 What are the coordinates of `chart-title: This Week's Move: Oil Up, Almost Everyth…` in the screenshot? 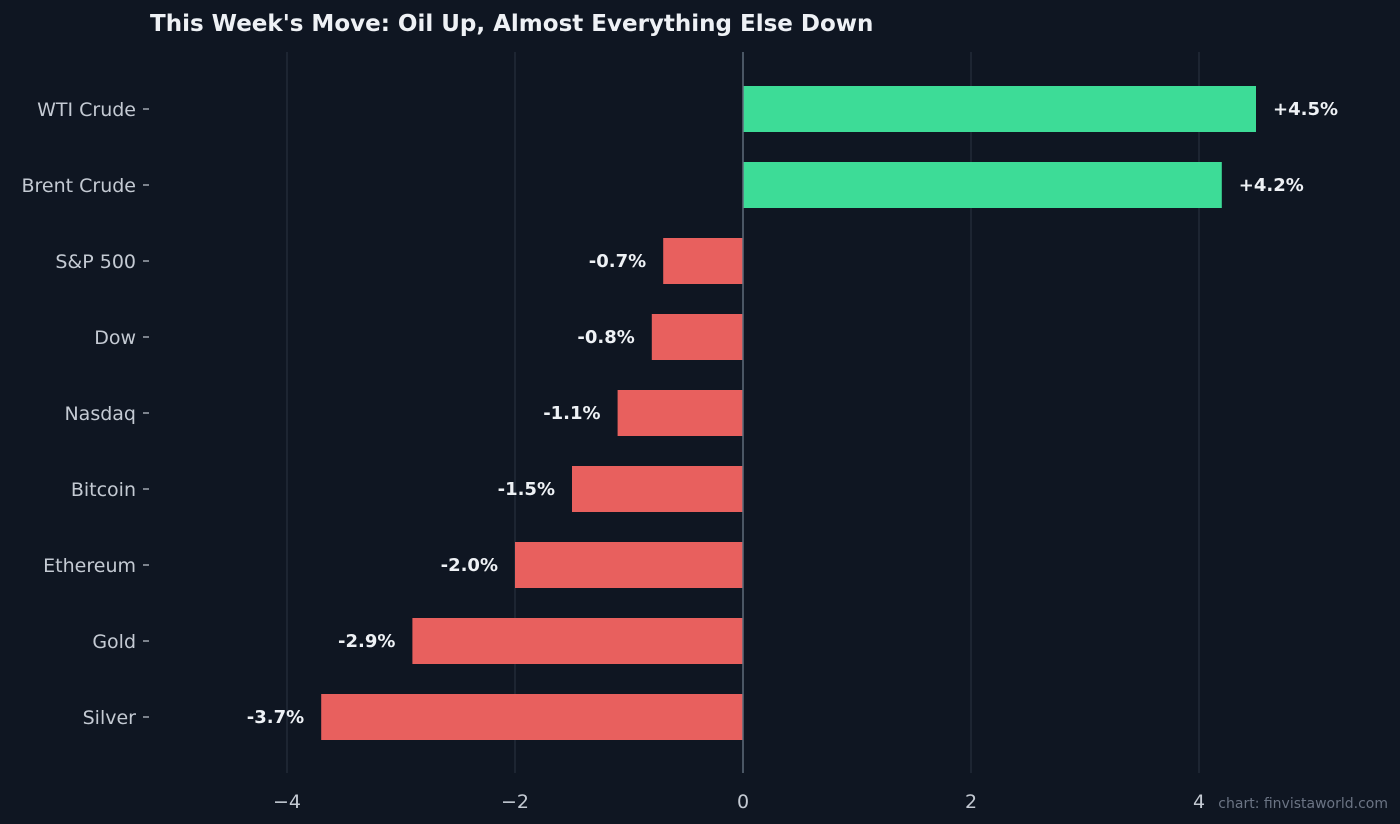 It's located at (511, 24).